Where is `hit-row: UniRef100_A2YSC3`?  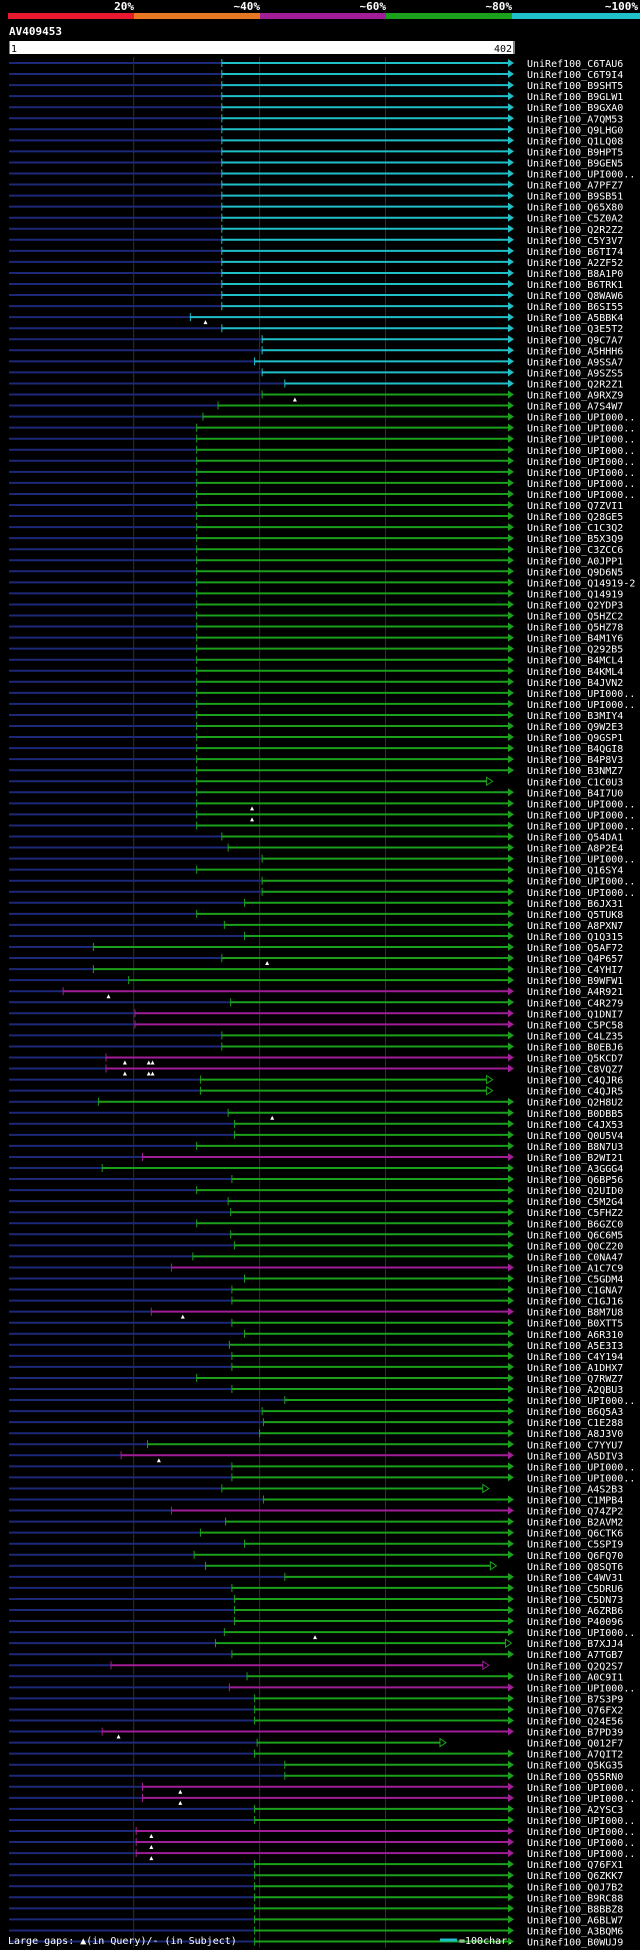
hit-row: UniRef100_A2YSC3 is located at coordinates (316, 1810).